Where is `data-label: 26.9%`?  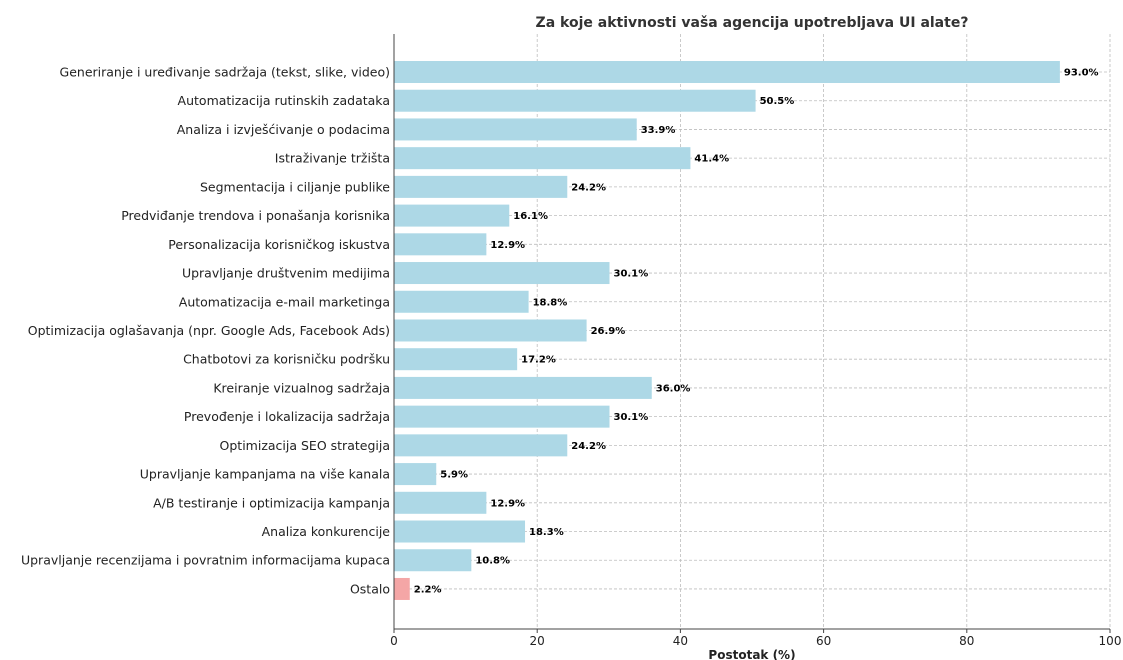 data-label: 26.9% is located at coordinates (608, 331).